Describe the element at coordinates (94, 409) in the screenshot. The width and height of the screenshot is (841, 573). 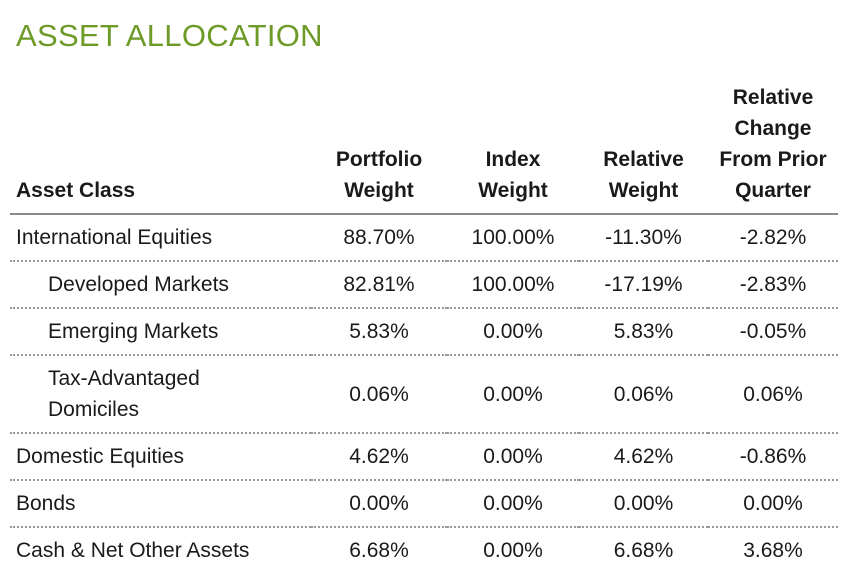
I see `asset-class-name-line-2: Domiciles` at that location.